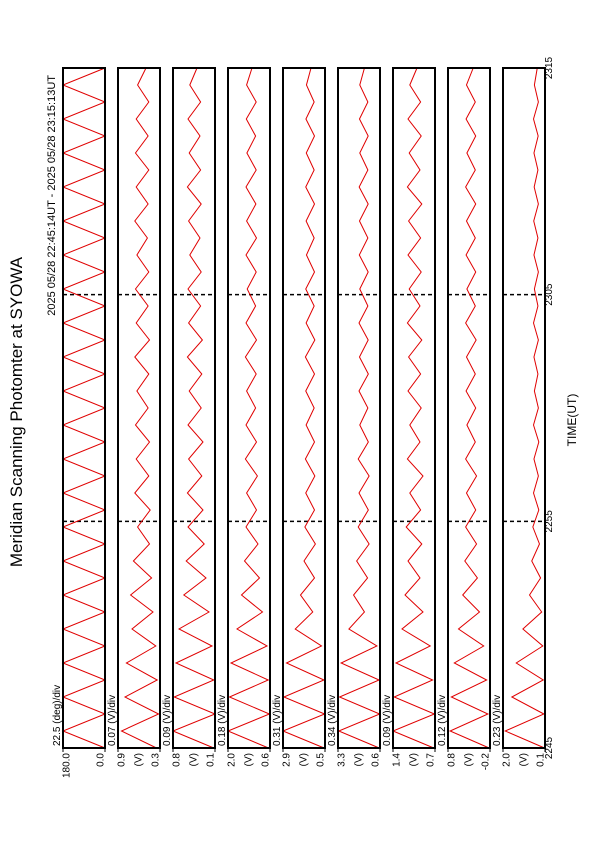 The image size is (595, 842). What do you see at coordinates (397, 760) in the screenshot?
I see `y-tick-label: 1.4` at bounding box center [397, 760].